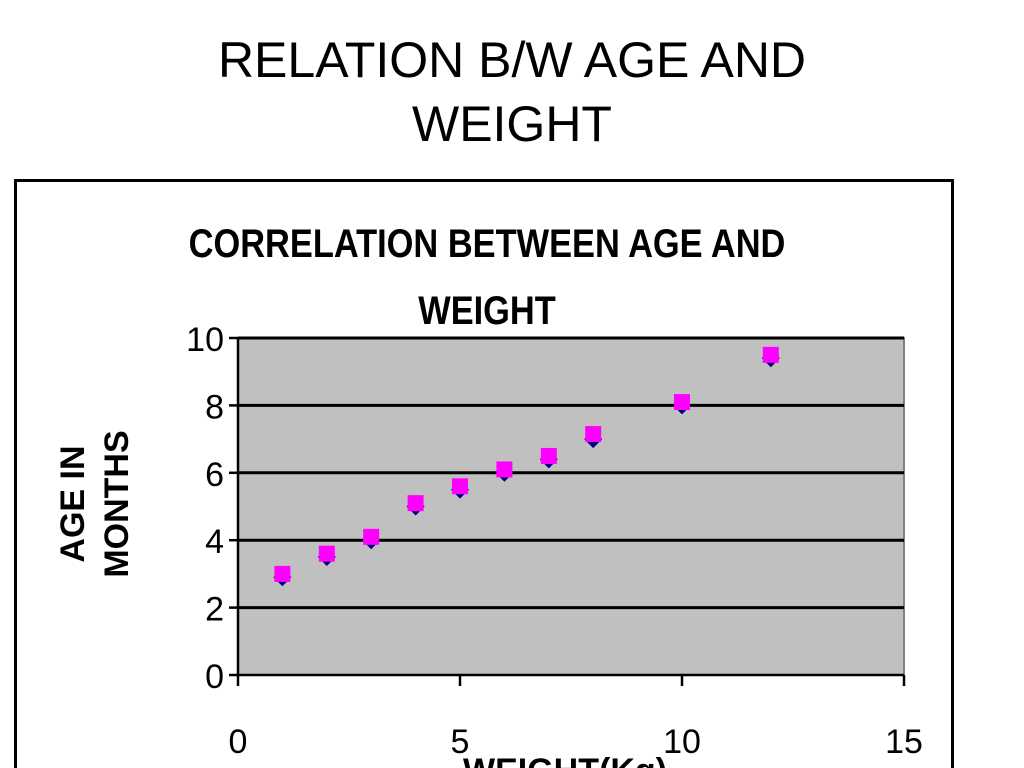  I want to click on y-tick-label: 6, so click(214, 475).